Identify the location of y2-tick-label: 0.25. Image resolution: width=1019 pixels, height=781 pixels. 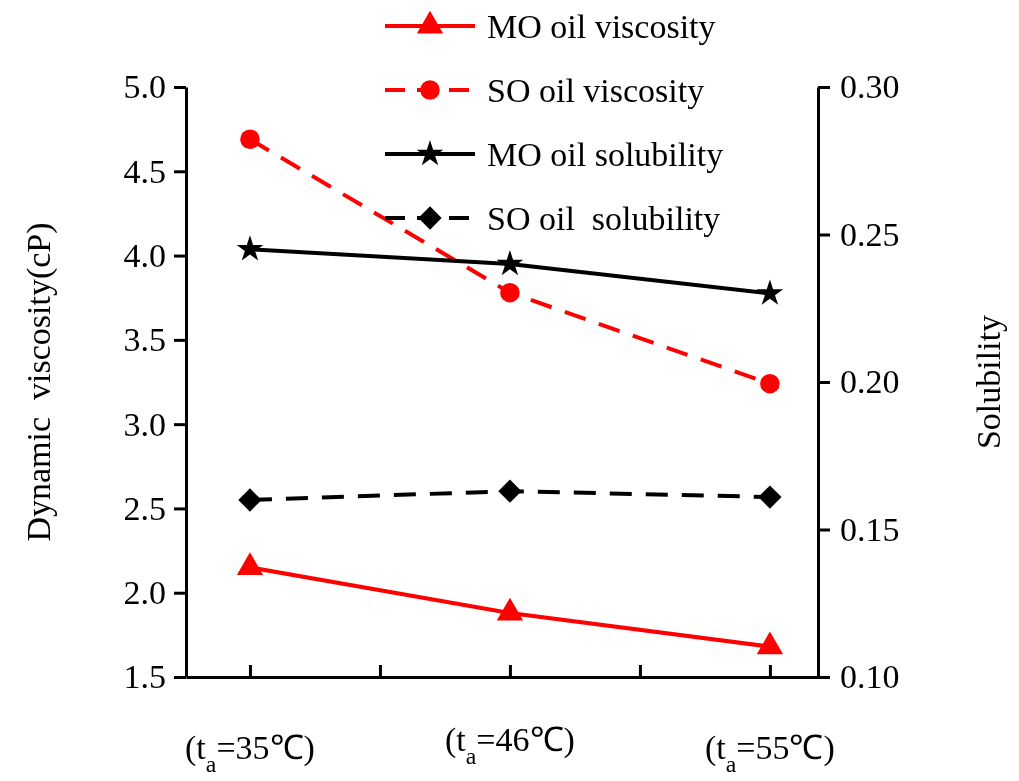
(870, 234).